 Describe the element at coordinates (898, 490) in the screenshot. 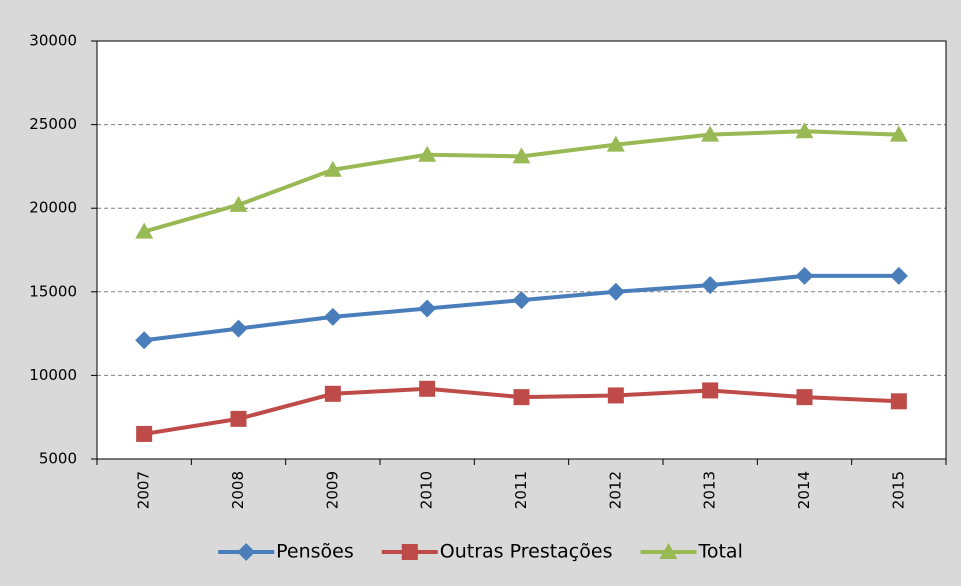

I see `x-tick-label: 2015` at that location.